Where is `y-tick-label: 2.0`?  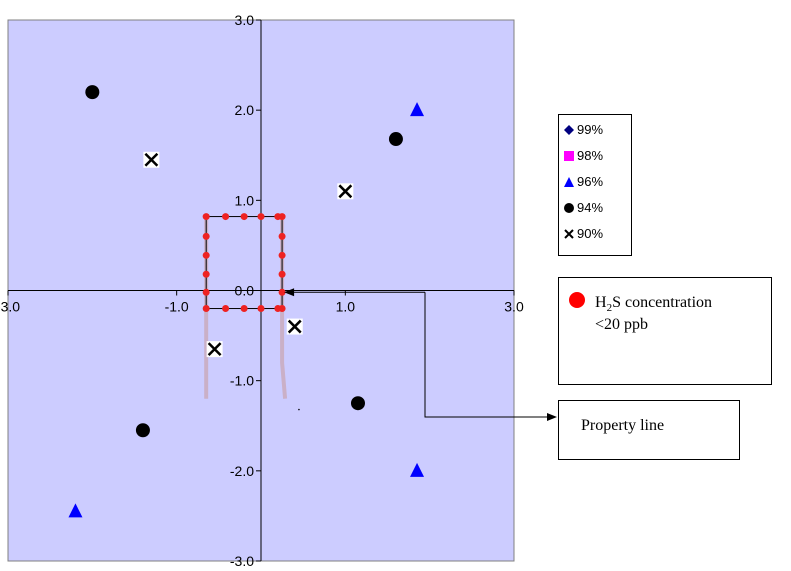 y-tick-label: 2.0 is located at coordinates (245, 110).